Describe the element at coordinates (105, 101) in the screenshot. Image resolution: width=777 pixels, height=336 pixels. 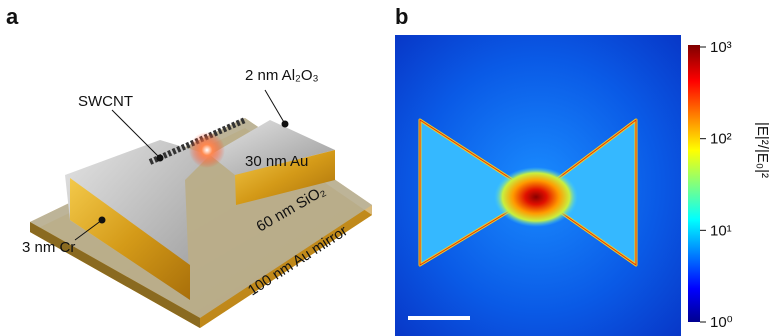
I see `annotation: SWCNT` at that location.